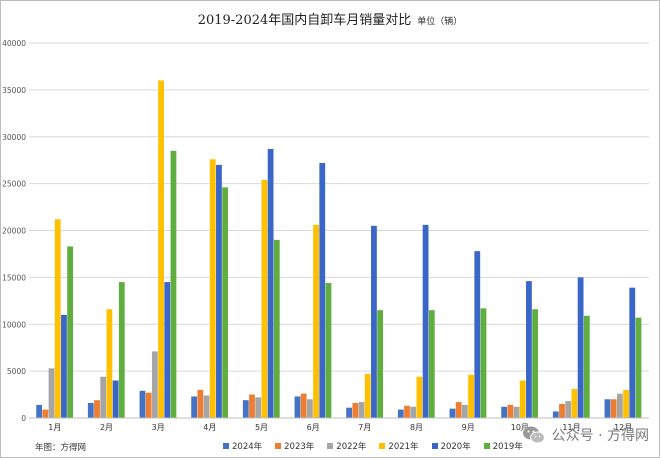 The width and height of the screenshot is (660, 458). What do you see at coordinates (471, 396) in the screenshot?
I see `bar-2021年-9月` at bounding box center [471, 396].